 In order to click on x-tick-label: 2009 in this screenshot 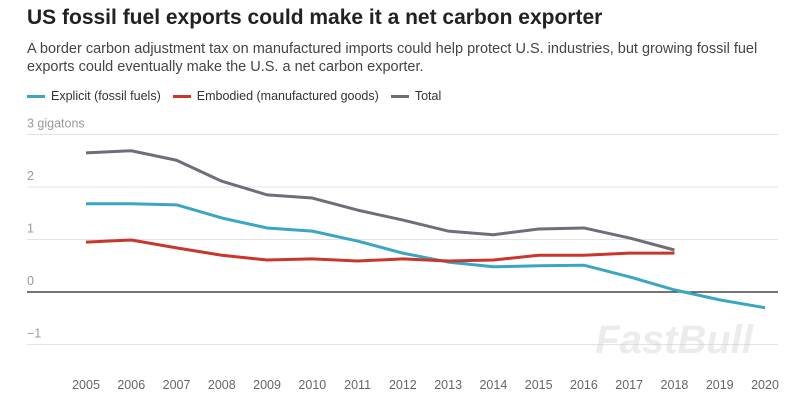, I will do `click(267, 385)`.